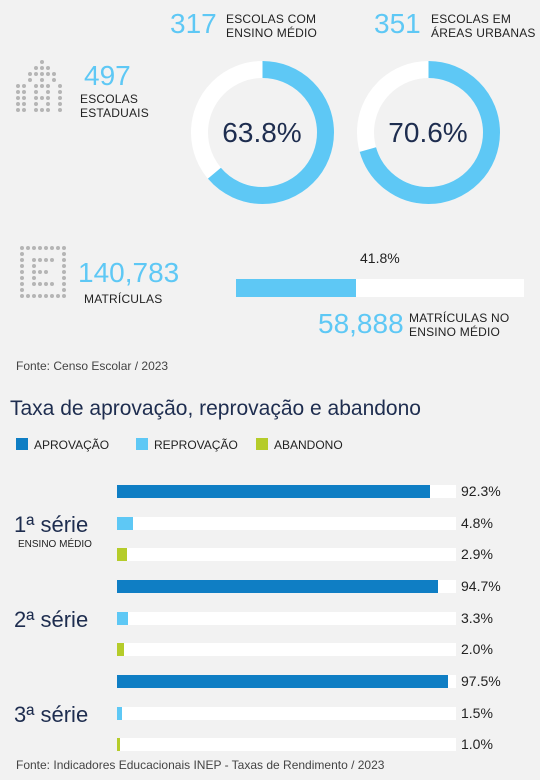 Image resolution: width=540 pixels, height=780 pixels. Describe the element at coordinates (477, 522) in the screenshot. I see `bar-value-label: 4.8%` at that location.